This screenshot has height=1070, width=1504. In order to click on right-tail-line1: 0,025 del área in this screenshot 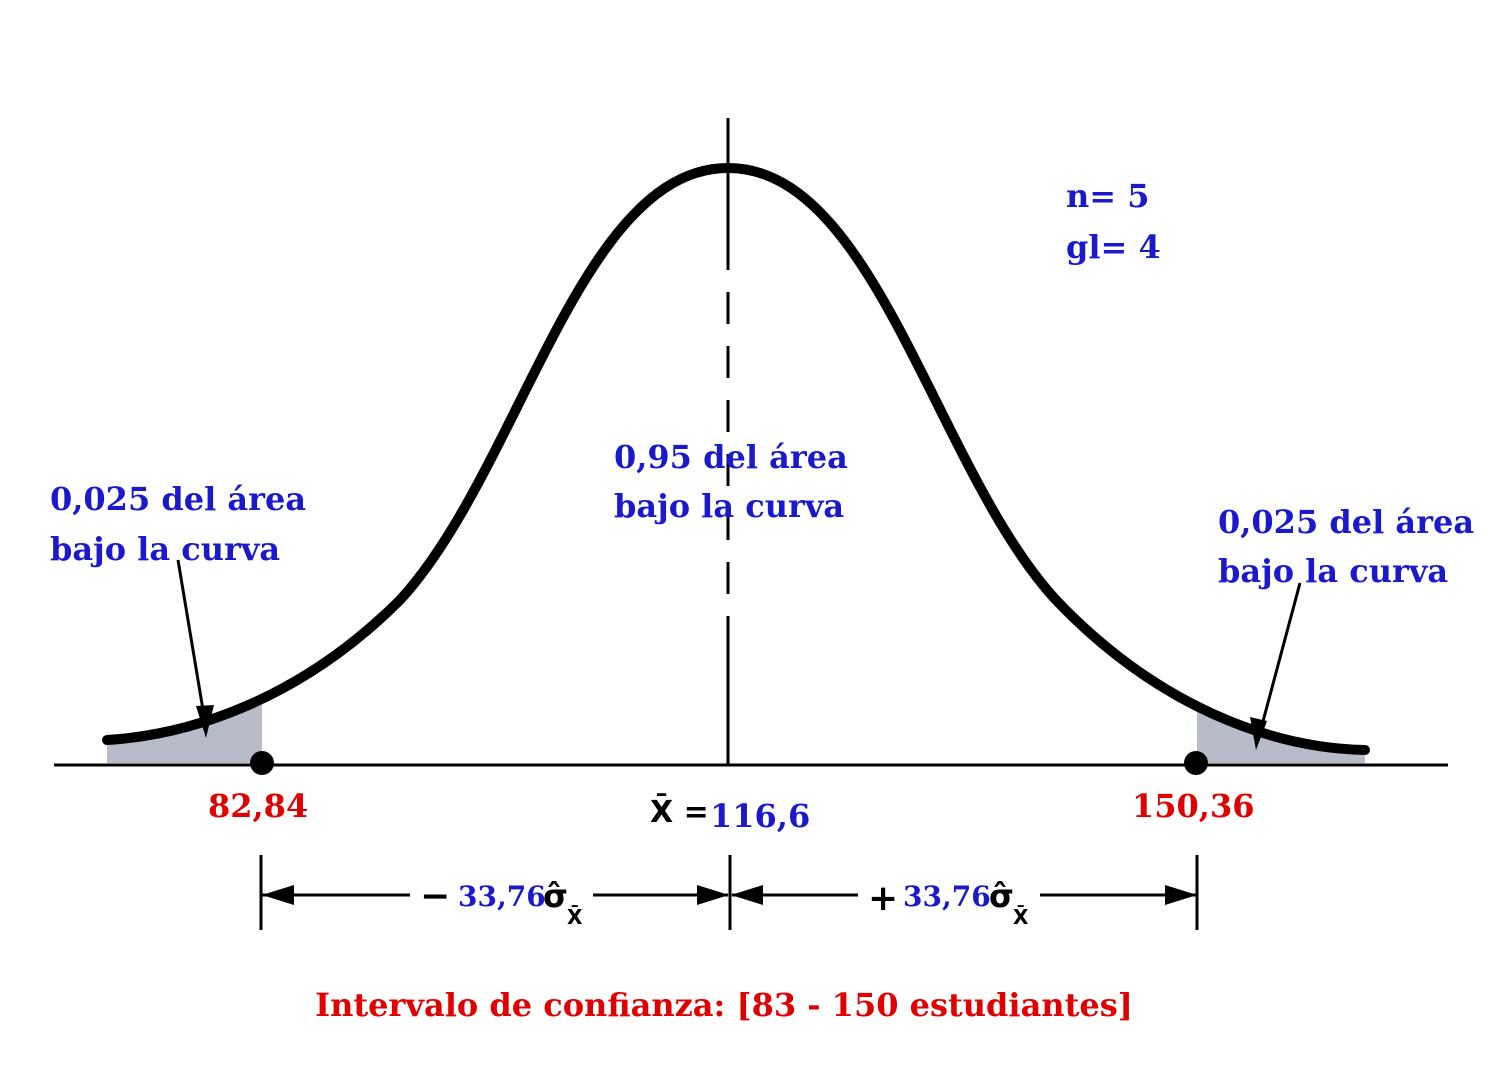, I will do `click(1346, 522)`.